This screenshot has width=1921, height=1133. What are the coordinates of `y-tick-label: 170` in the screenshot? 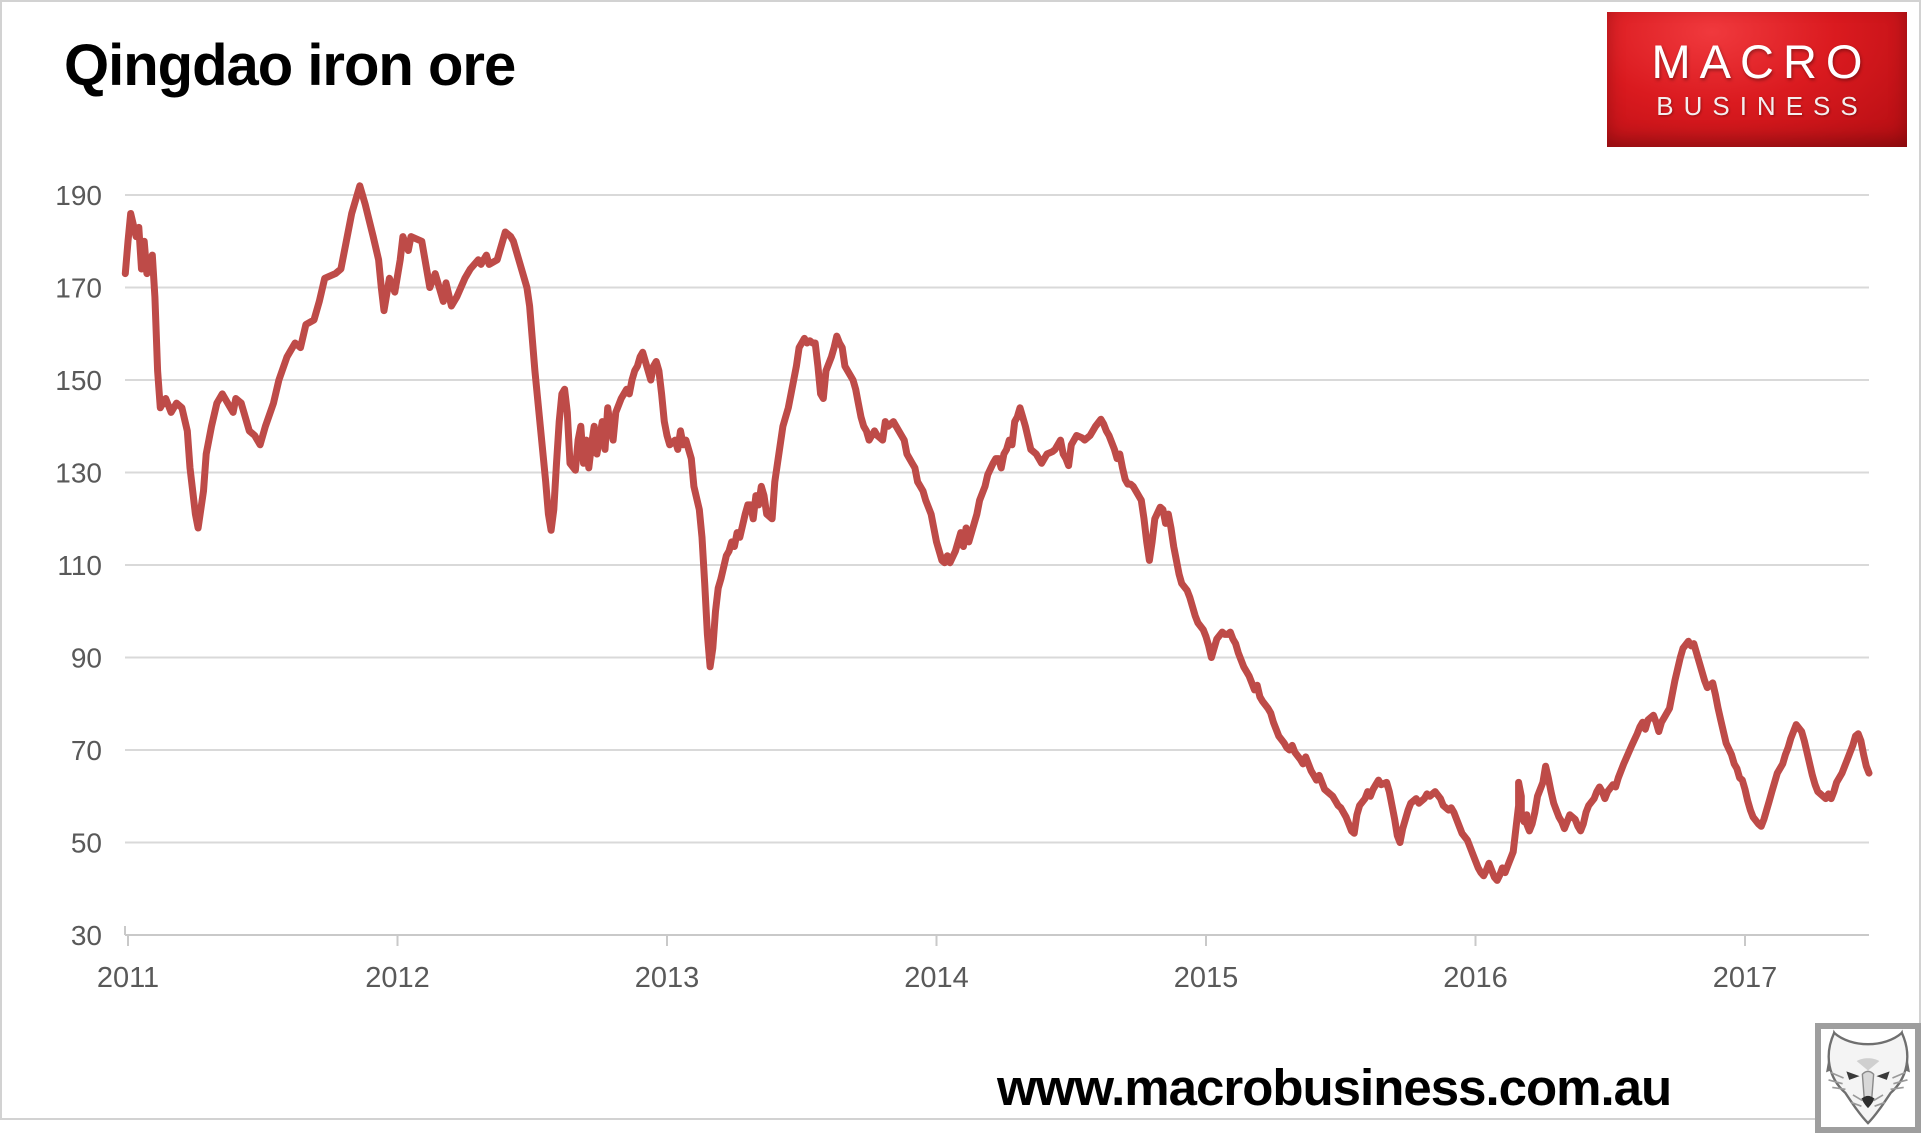 It's located at (78, 288).